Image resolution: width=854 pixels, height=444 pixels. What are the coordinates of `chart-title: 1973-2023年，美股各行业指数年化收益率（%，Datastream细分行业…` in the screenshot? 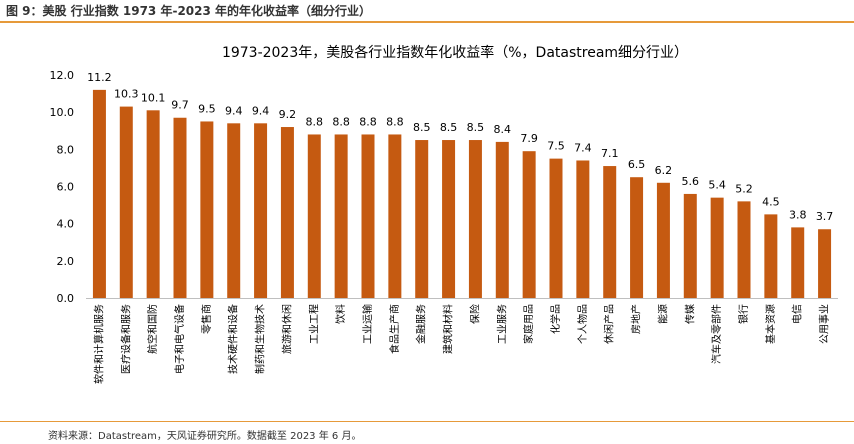 It's located at (455, 52).